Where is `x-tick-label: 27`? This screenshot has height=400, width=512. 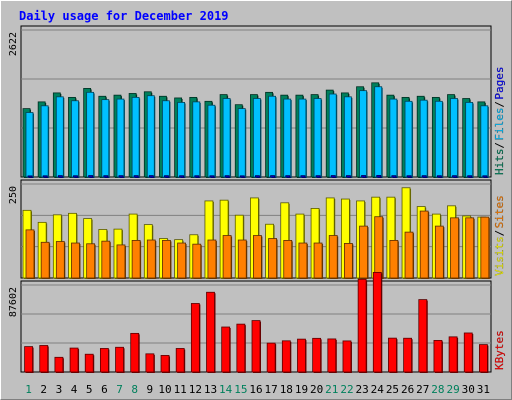
x-tick-label: 27 is located at coordinates (422, 389).